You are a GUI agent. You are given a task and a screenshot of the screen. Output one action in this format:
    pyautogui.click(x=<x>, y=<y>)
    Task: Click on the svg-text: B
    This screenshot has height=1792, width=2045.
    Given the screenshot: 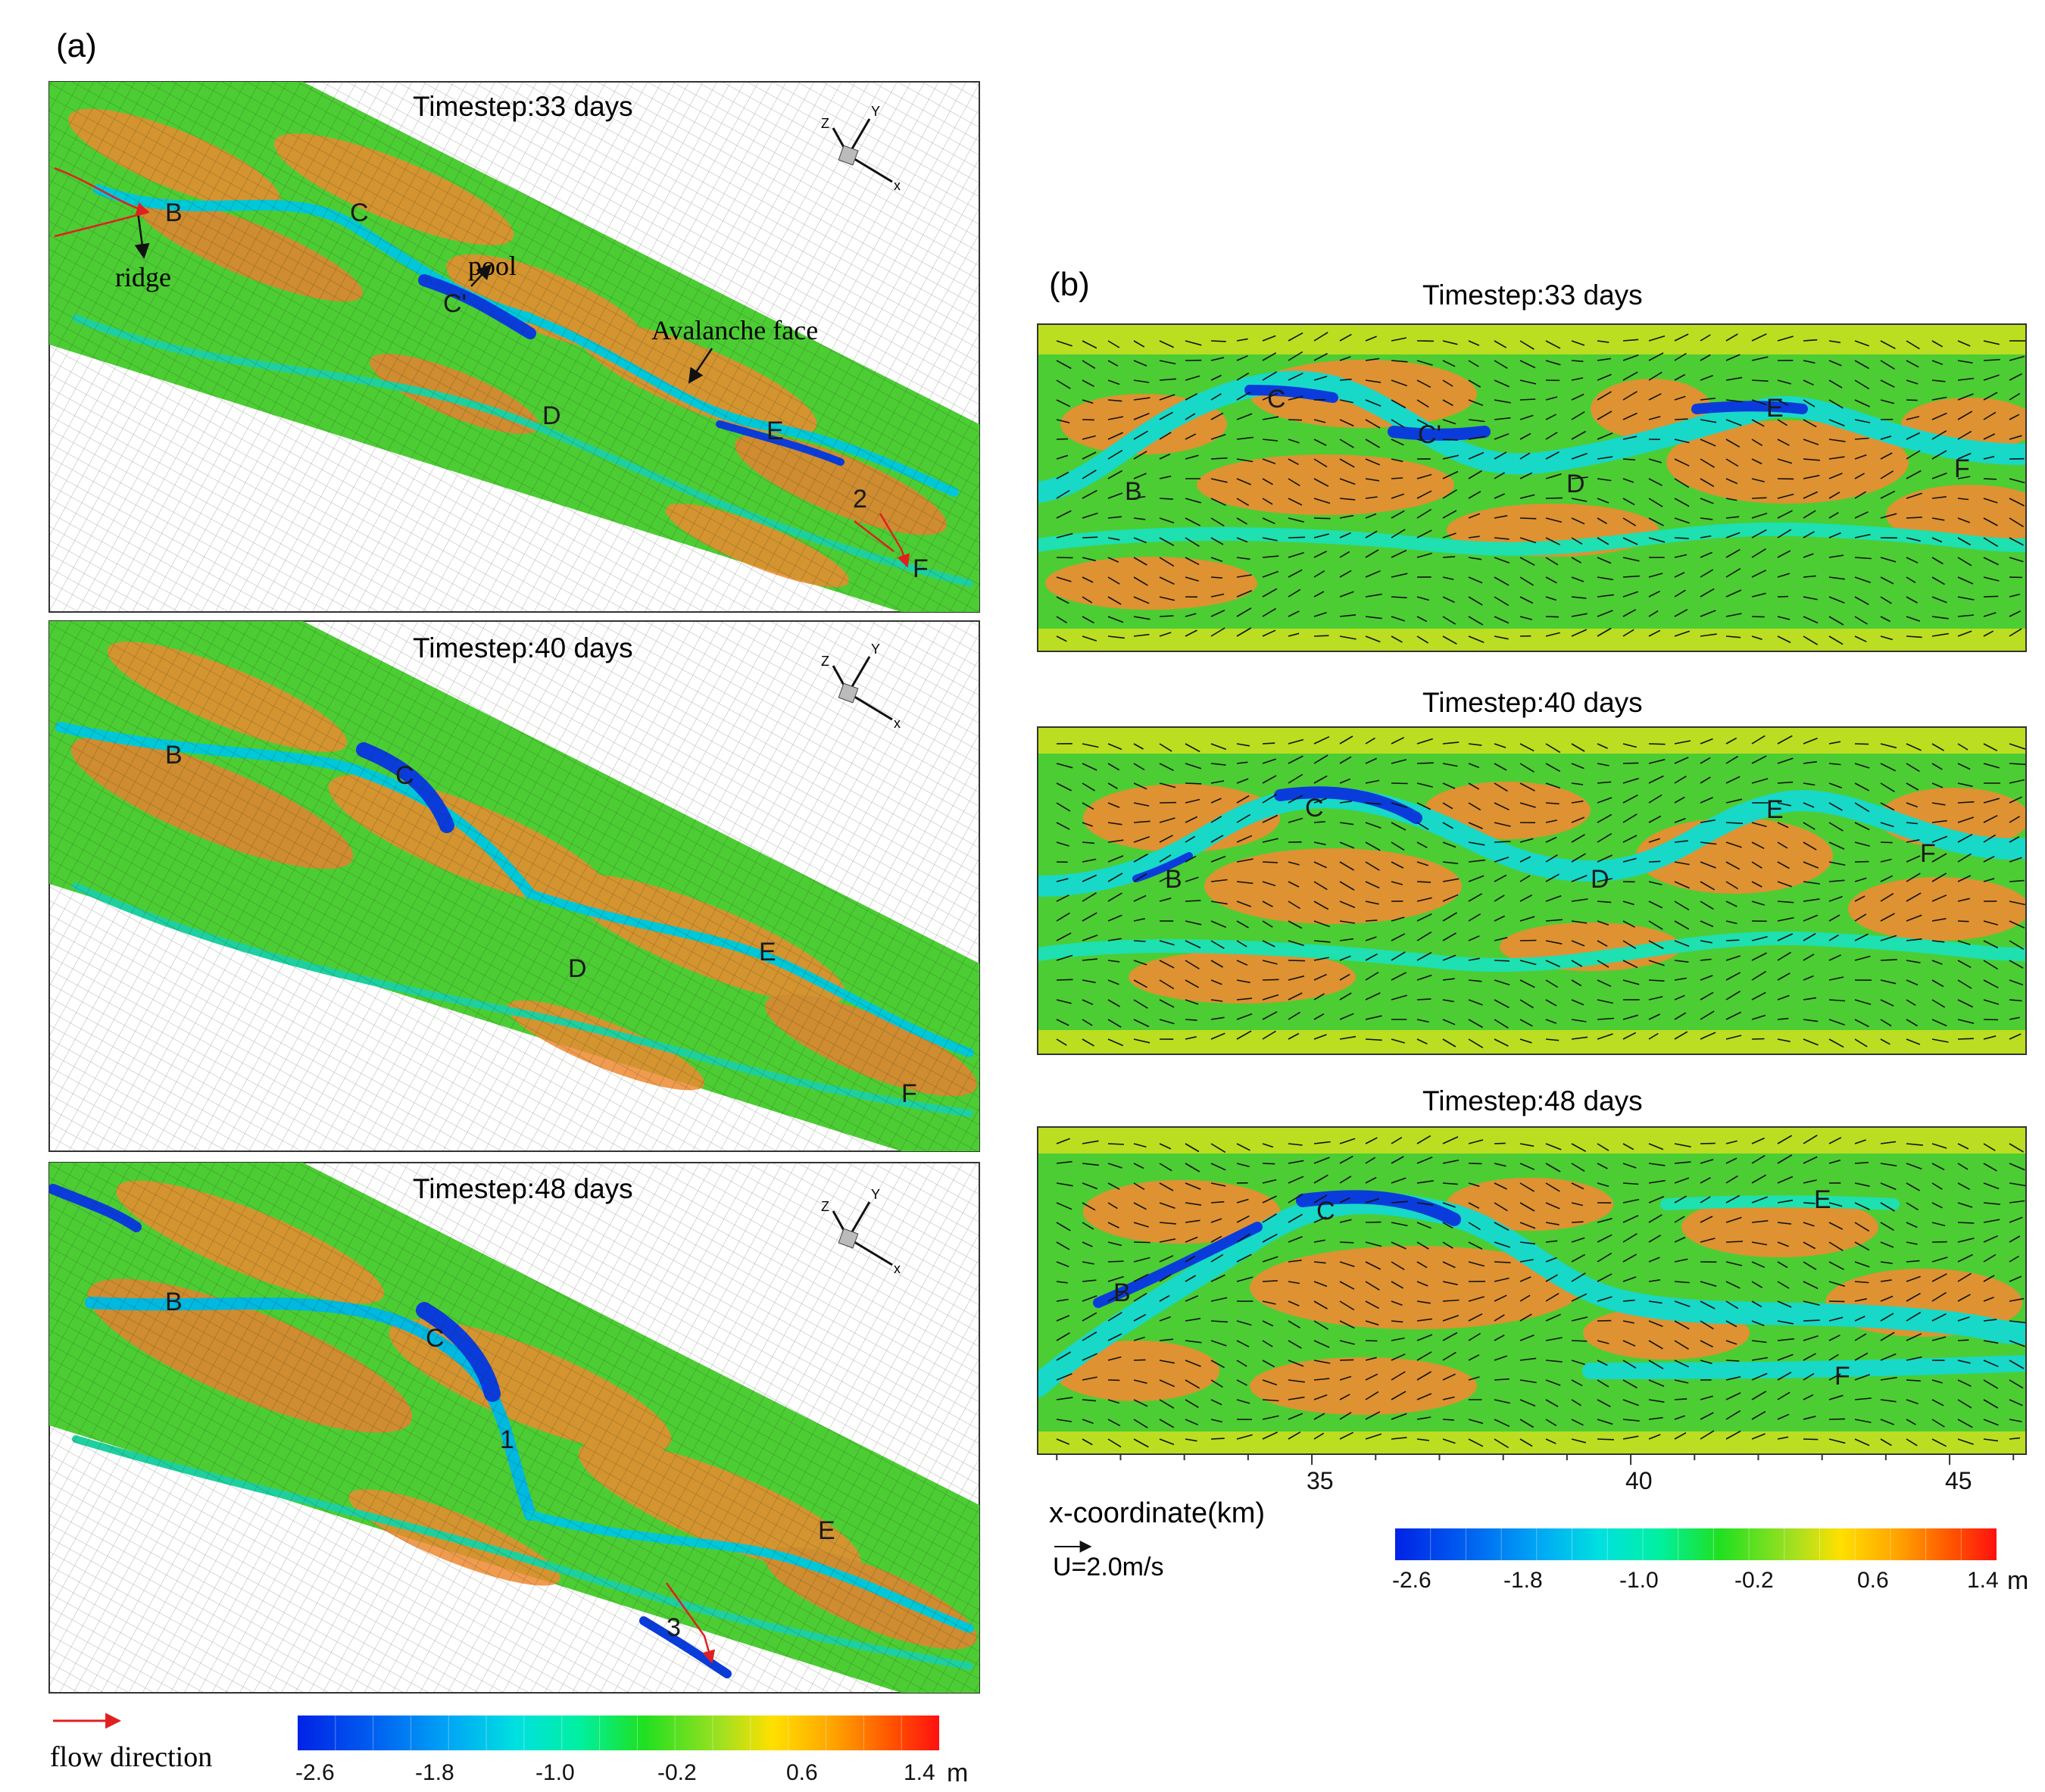 What is the action you would take?
    pyautogui.click(x=1122, y=1292)
    